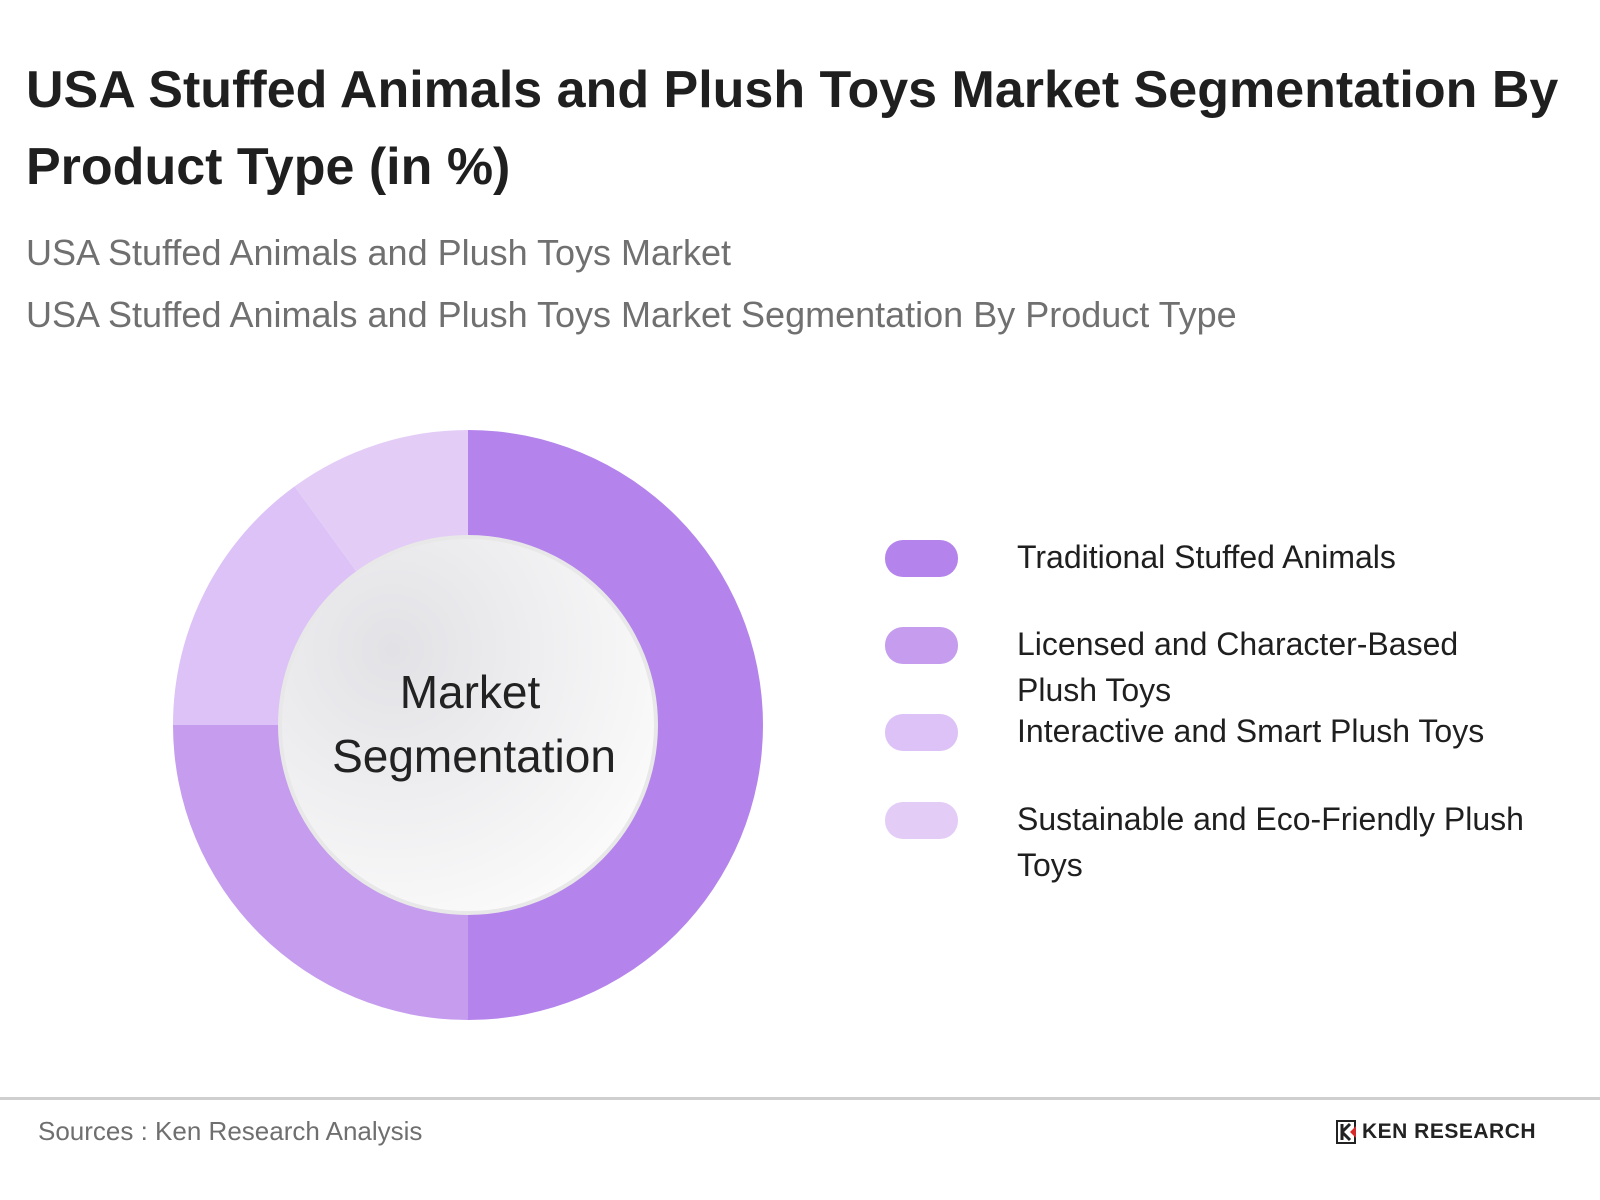 This screenshot has width=1600, height=1200. Describe the element at coordinates (1270, 842) in the screenshot. I see `legend-label: Sustainable and Eco-Friendly Plush Toys` at that location.